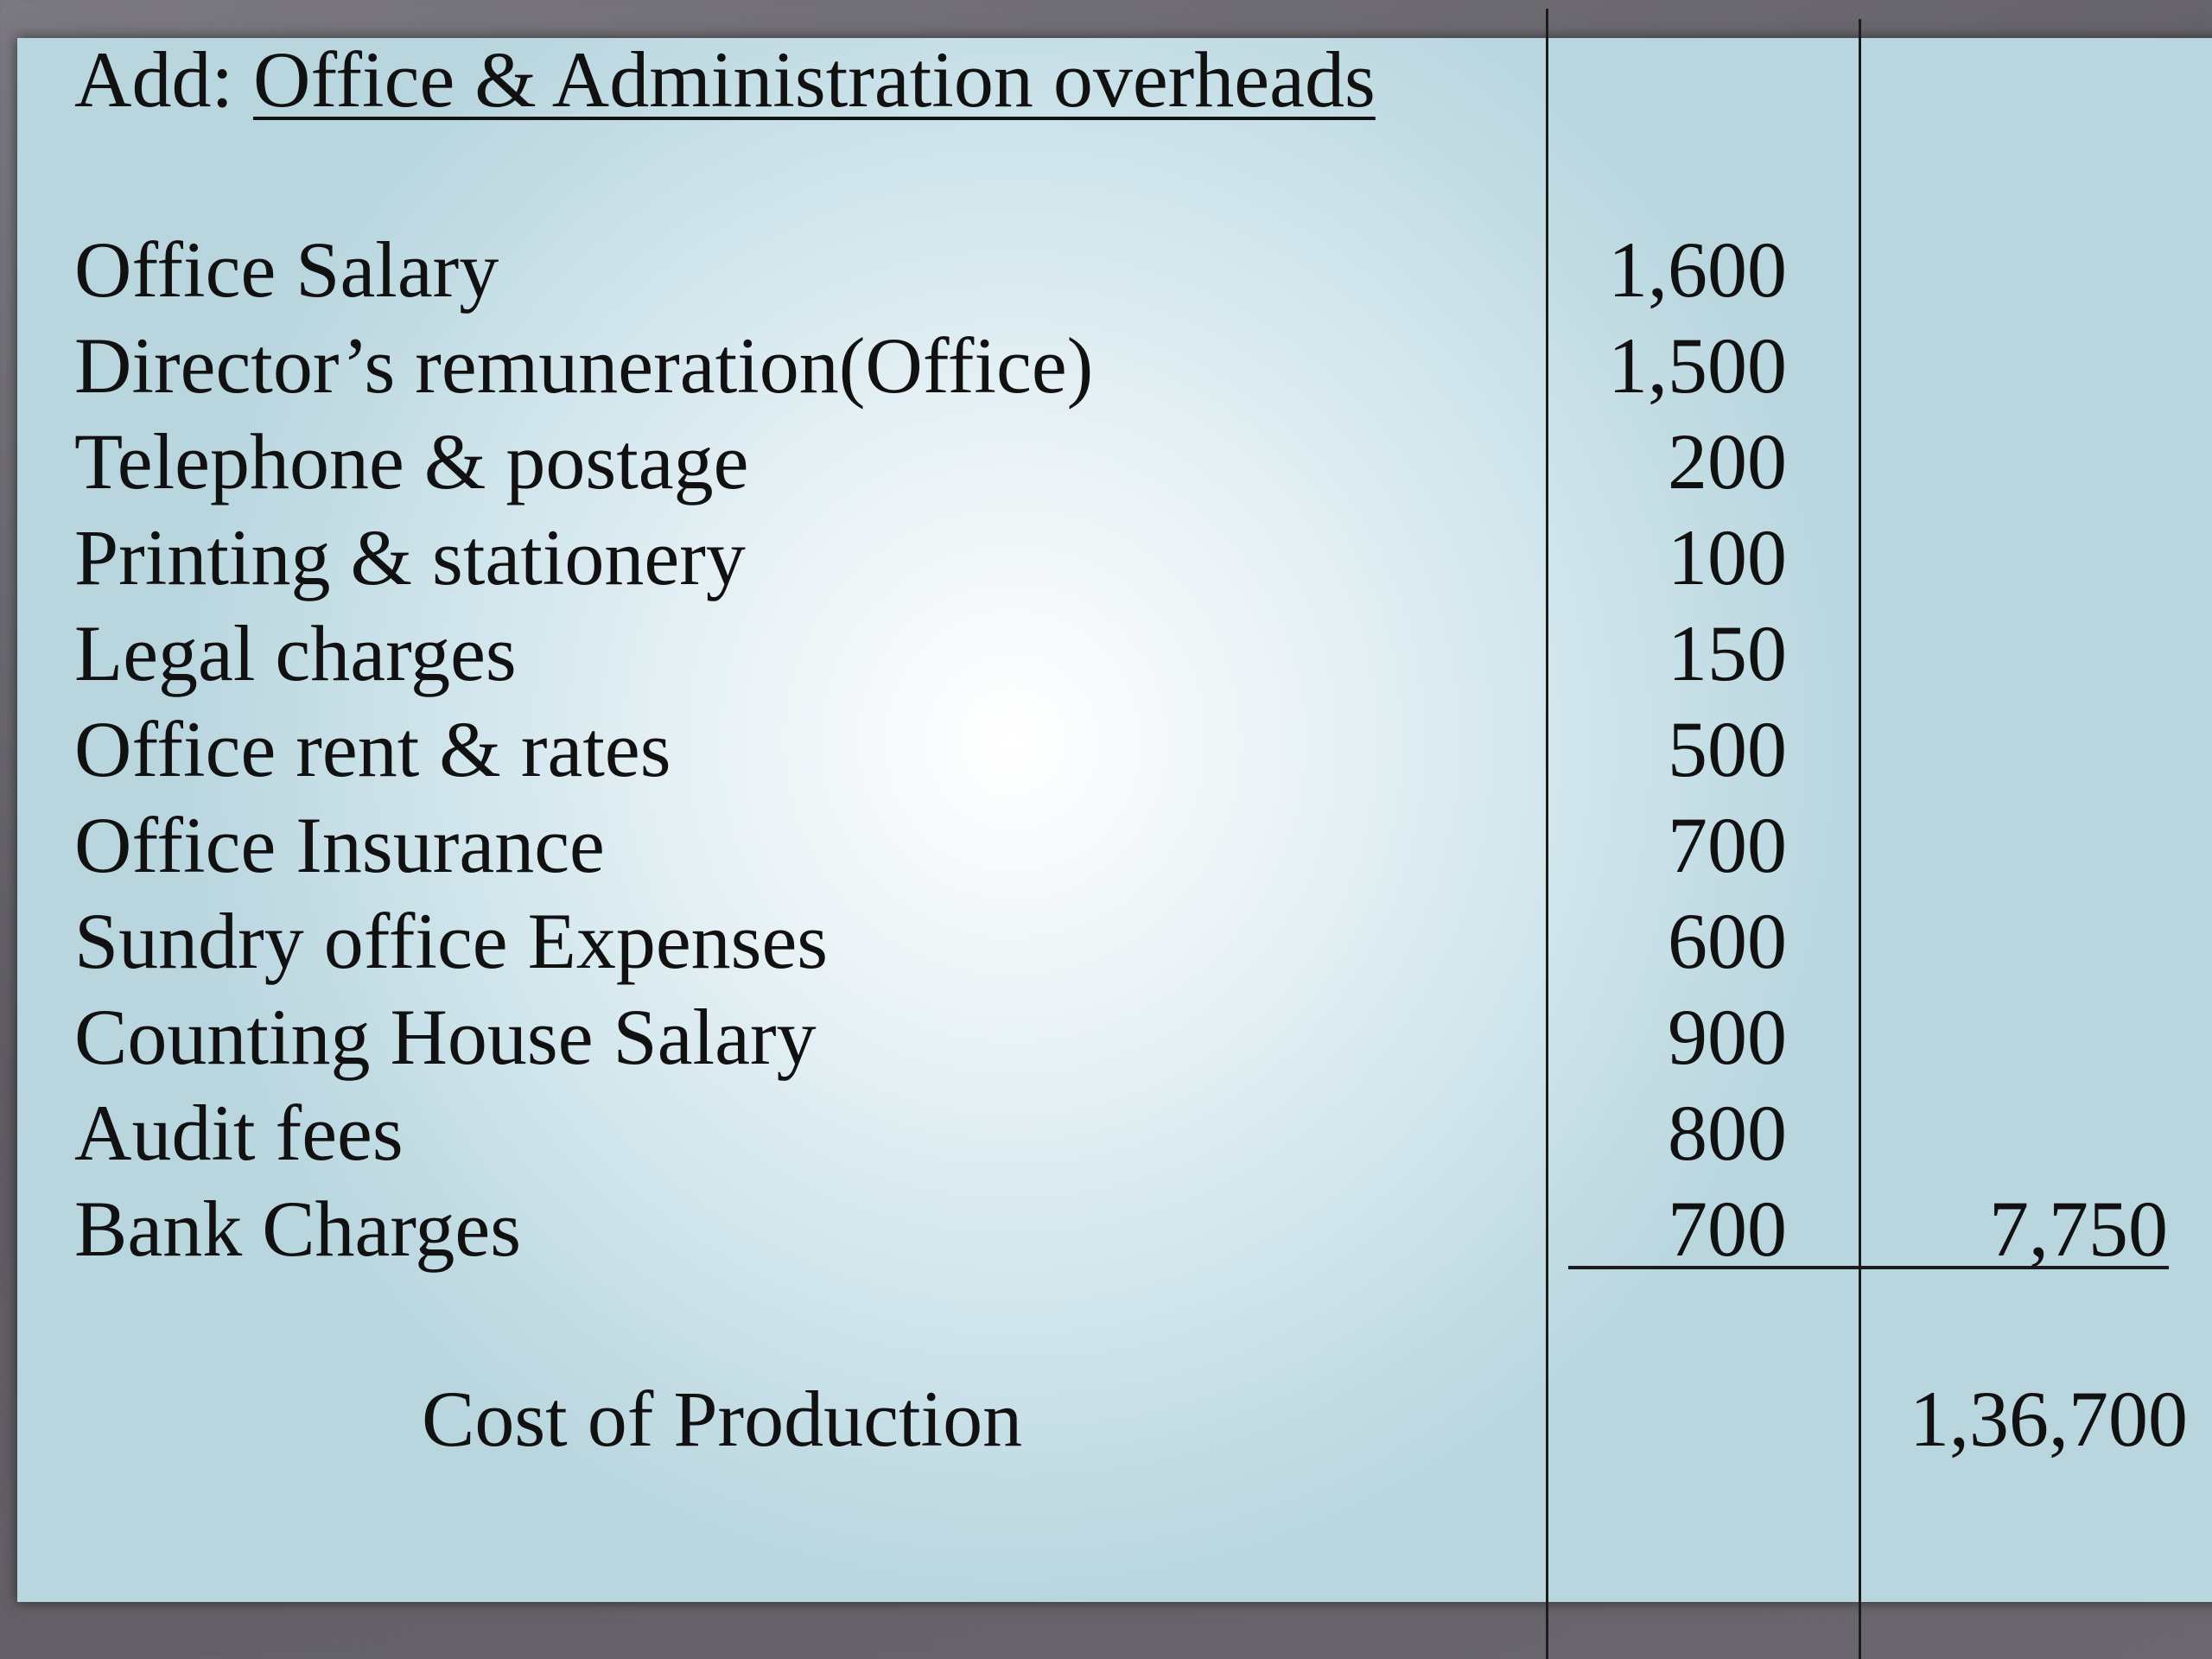 This screenshot has height=1659, width=2212. What do you see at coordinates (584, 365) in the screenshot?
I see `row-label: Director’s remuneration(Office)` at bounding box center [584, 365].